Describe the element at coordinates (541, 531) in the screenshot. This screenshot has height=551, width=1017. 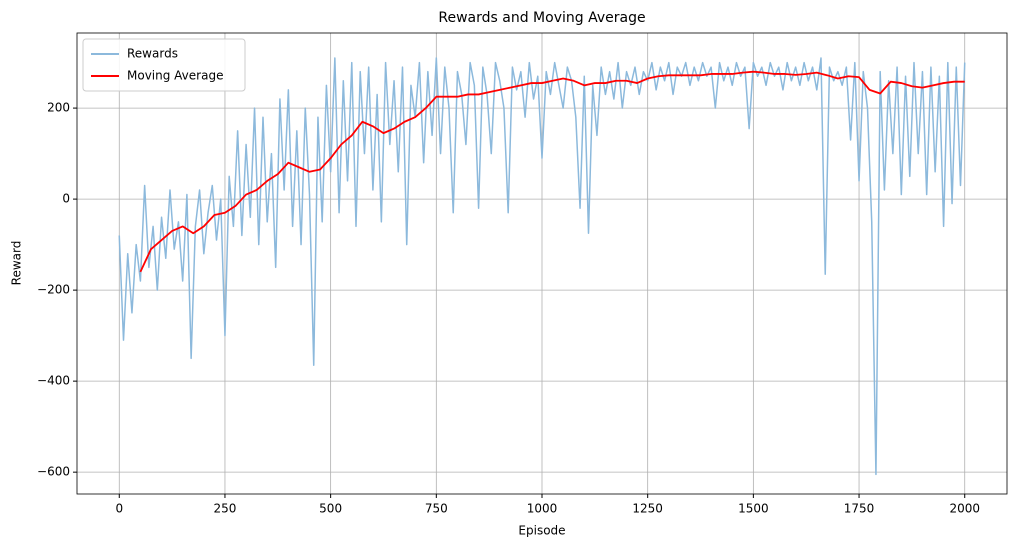
I see `x-axis-label: Episode` at that location.